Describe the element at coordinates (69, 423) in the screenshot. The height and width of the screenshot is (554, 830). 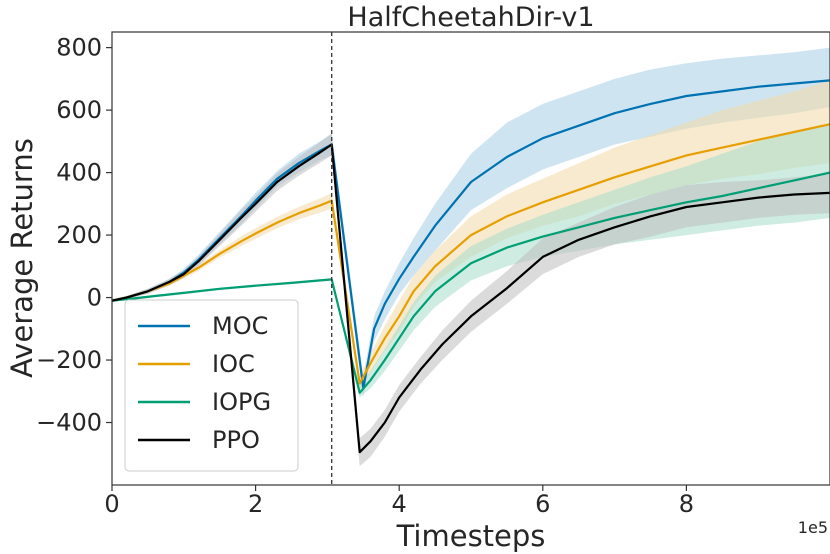
I see `y-tick-label: −400` at that location.